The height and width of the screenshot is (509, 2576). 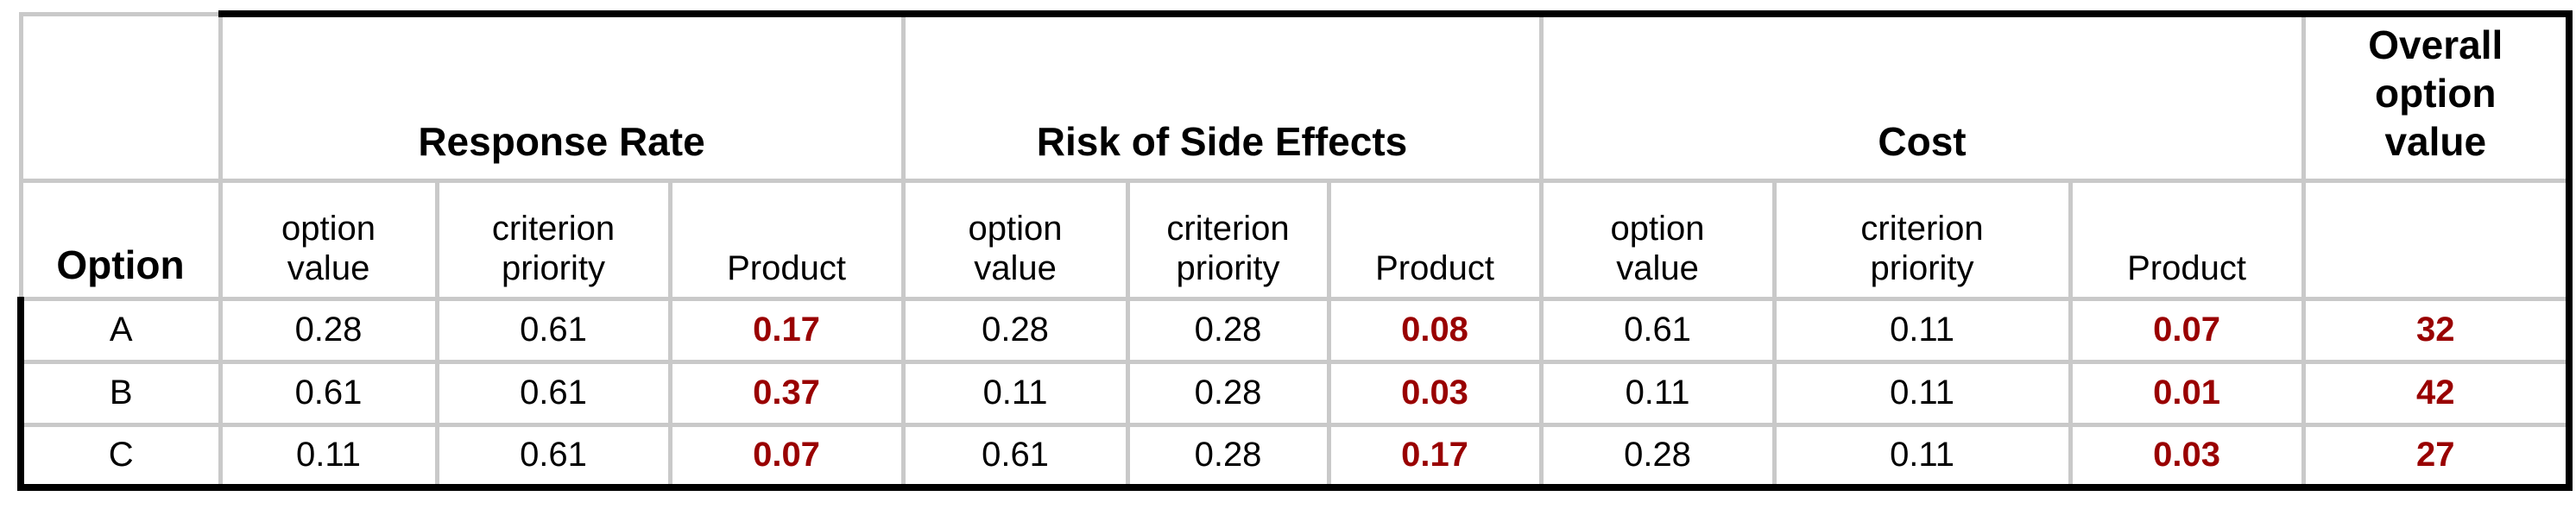 I want to click on option-cell: C, so click(x=120, y=457).